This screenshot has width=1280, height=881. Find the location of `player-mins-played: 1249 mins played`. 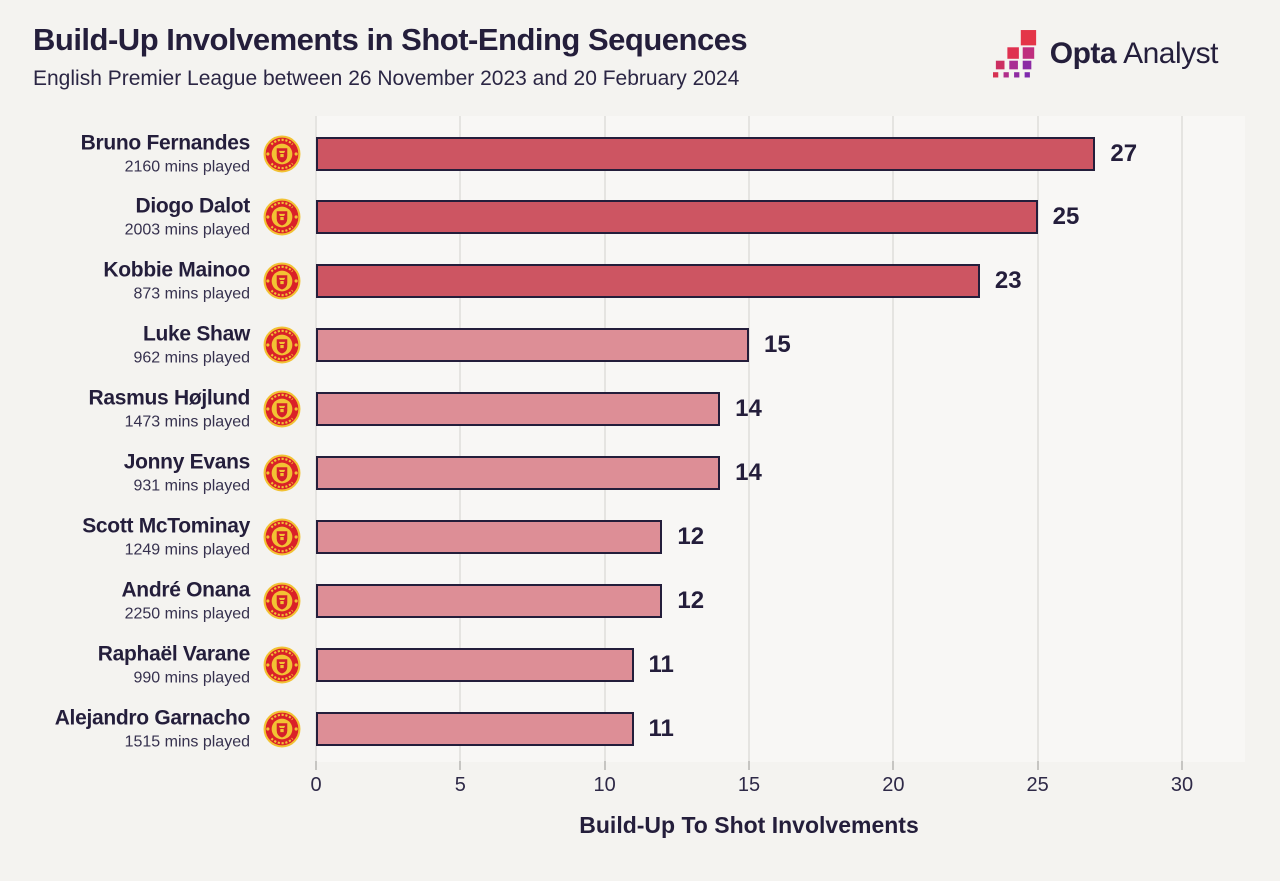

player-mins-played: 1249 mins played is located at coordinates (187, 550).